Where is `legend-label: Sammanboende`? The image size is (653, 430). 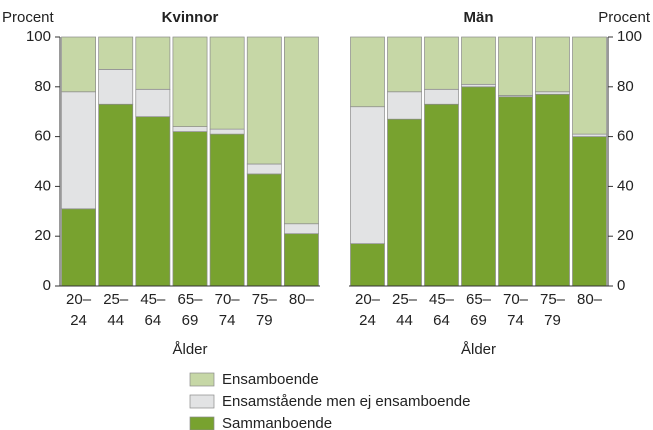 legend-label: Sammanboende is located at coordinates (277, 422).